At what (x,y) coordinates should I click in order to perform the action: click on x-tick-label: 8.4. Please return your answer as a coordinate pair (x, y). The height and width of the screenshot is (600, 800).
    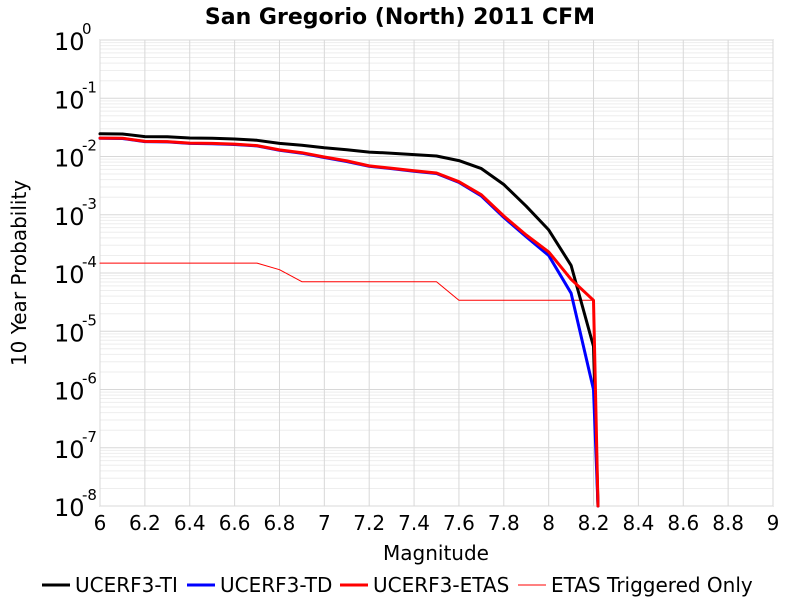
    Looking at the image, I should click on (638, 523).